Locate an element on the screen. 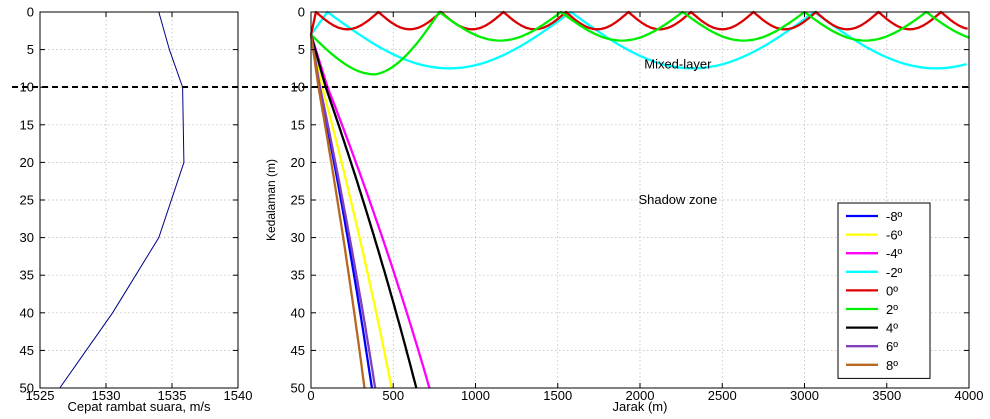  speed-y-tick-label: 30 is located at coordinates (27, 237).